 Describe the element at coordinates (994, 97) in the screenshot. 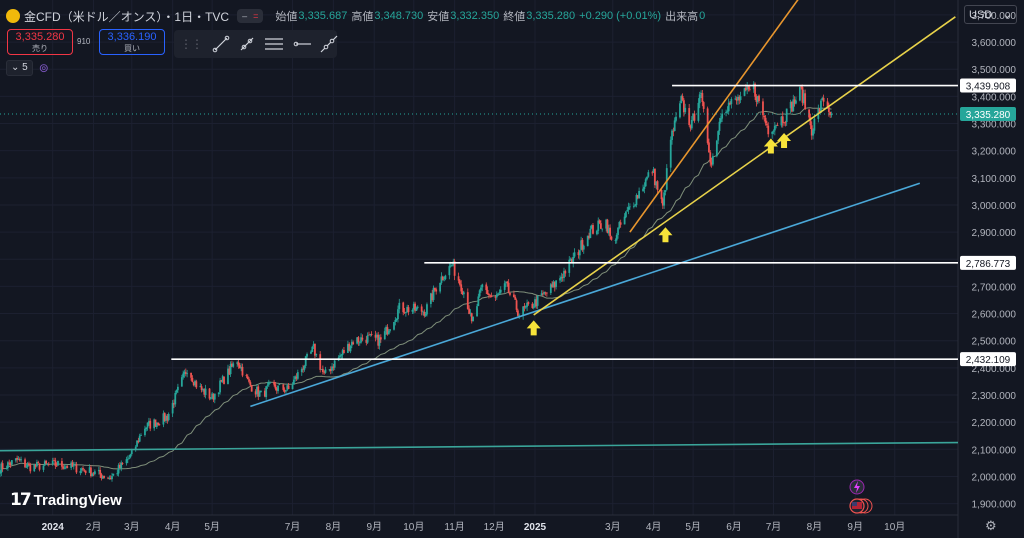

I see `price-tick-label: 3,400.000` at that location.